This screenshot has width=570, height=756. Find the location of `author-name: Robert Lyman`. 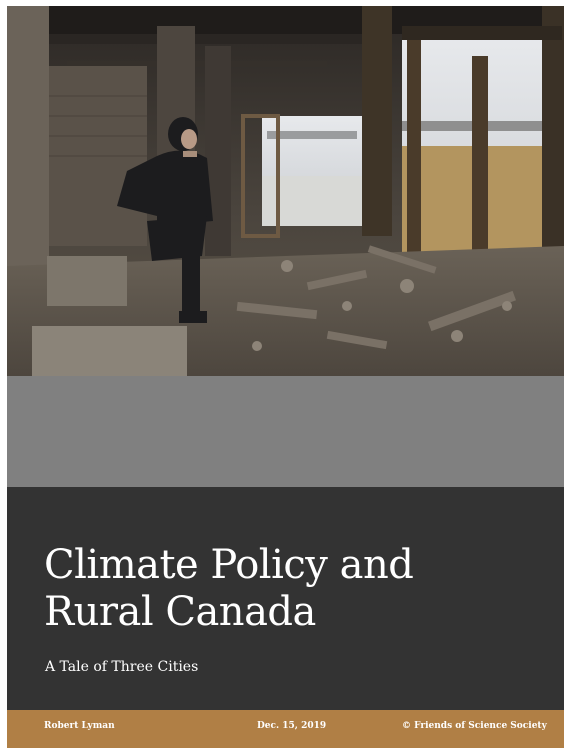

author-name: Robert Lyman is located at coordinates (79, 726).